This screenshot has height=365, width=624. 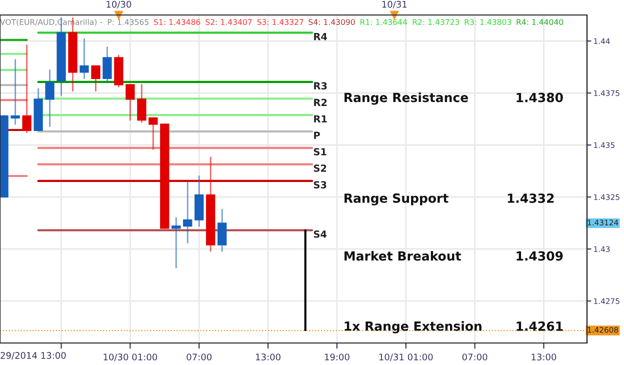 What do you see at coordinates (402, 256) in the screenshot?
I see `annotation: Market Breakout` at bounding box center [402, 256].